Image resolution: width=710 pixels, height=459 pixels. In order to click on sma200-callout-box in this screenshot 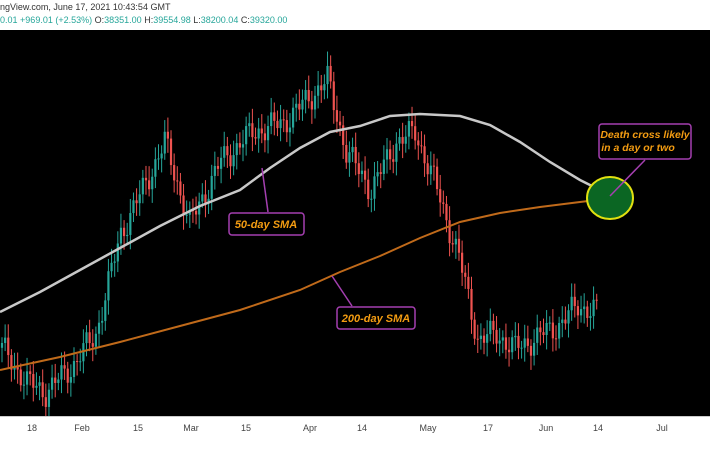, I will do `click(376, 318)`.